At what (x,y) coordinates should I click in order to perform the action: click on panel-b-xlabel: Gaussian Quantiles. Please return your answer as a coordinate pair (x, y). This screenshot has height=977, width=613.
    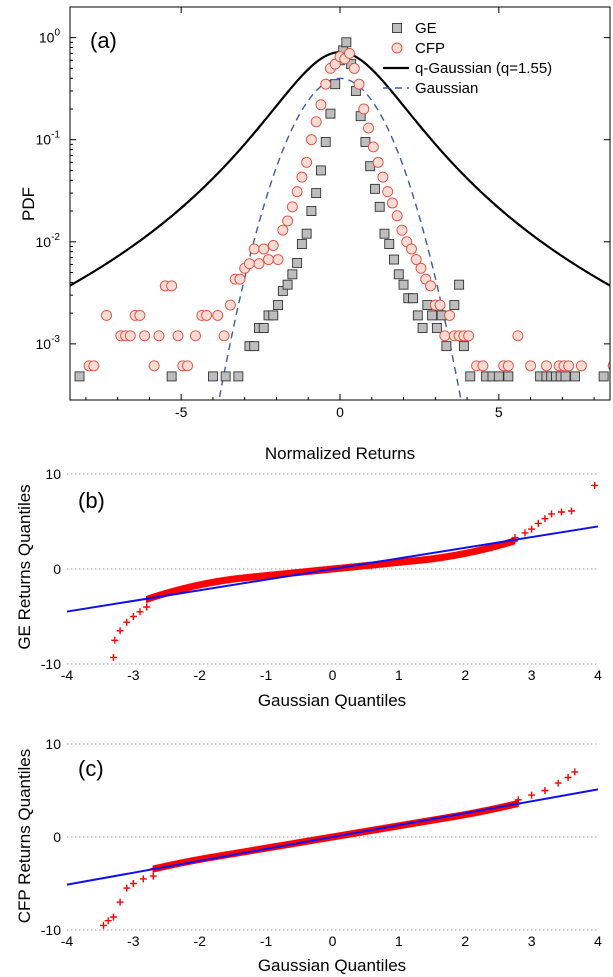
    Looking at the image, I should click on (332, 700).